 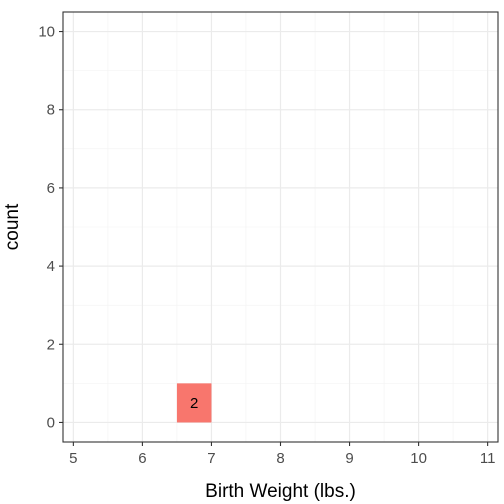 I want to click on bar, so click(x=194, y=403).